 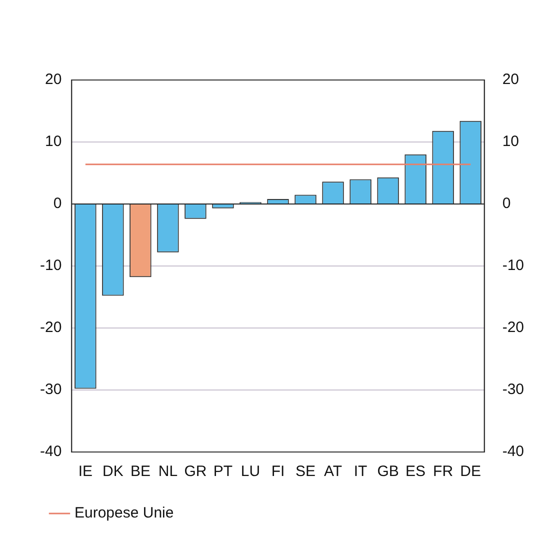 What do you see at coordinates (361, 471) in the screenshot?
I see `x-tick-label: IT` at bounding box center [361, 471].